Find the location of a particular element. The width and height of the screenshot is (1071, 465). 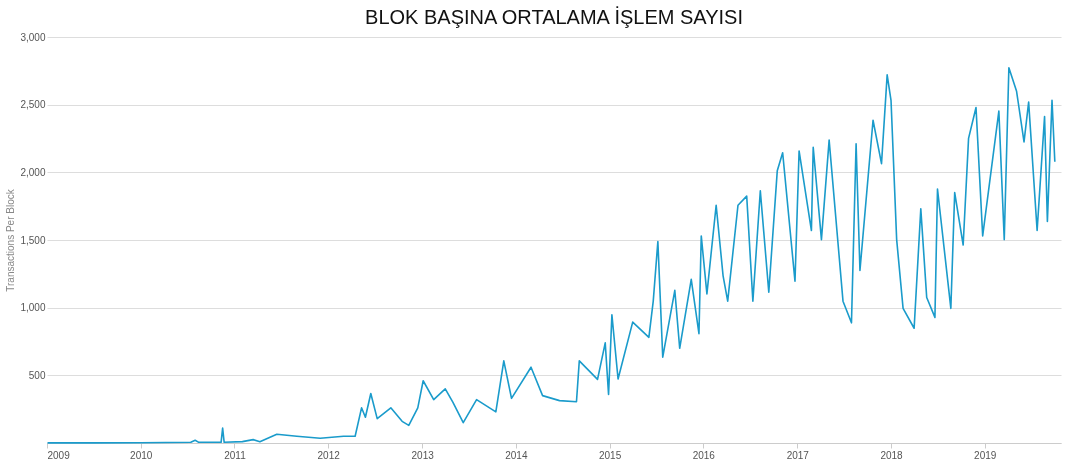

x-tick-label: 2011 is located at coordinates (235, 455).